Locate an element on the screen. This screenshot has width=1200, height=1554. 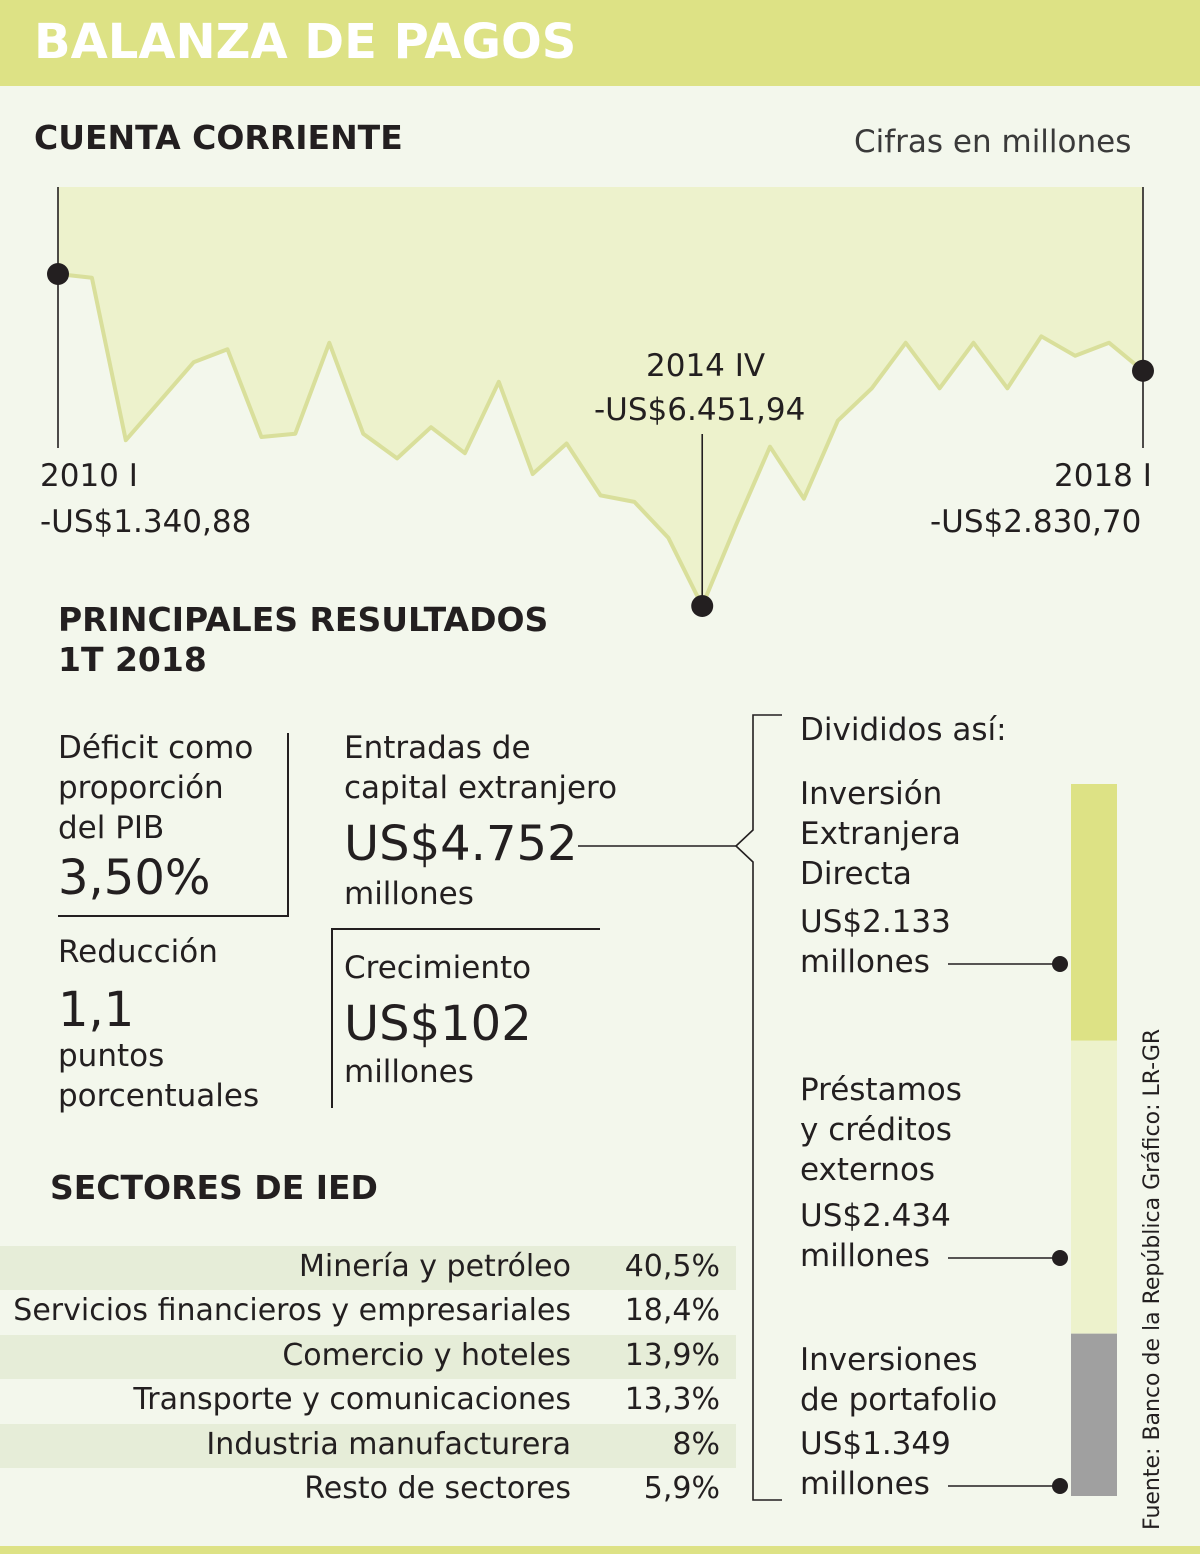
breakdown-title: Divididos así: is located at coordinates (903, 730).